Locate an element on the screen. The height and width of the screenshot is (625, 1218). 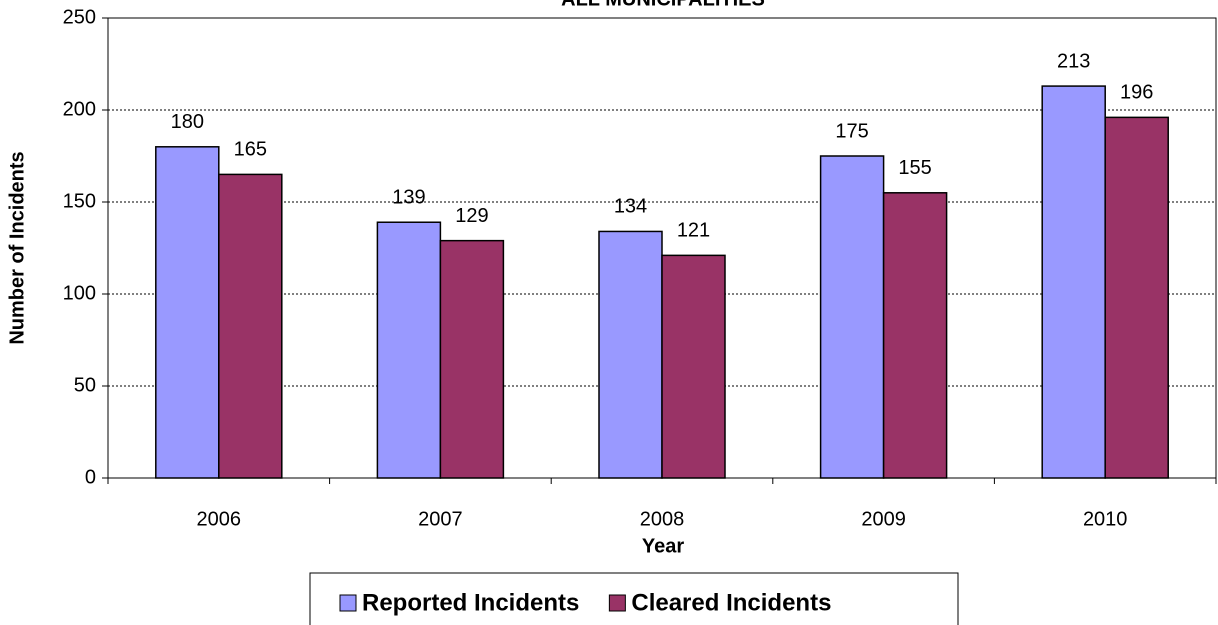
y-tick-label: 100 is located at coordinates (79, 293).